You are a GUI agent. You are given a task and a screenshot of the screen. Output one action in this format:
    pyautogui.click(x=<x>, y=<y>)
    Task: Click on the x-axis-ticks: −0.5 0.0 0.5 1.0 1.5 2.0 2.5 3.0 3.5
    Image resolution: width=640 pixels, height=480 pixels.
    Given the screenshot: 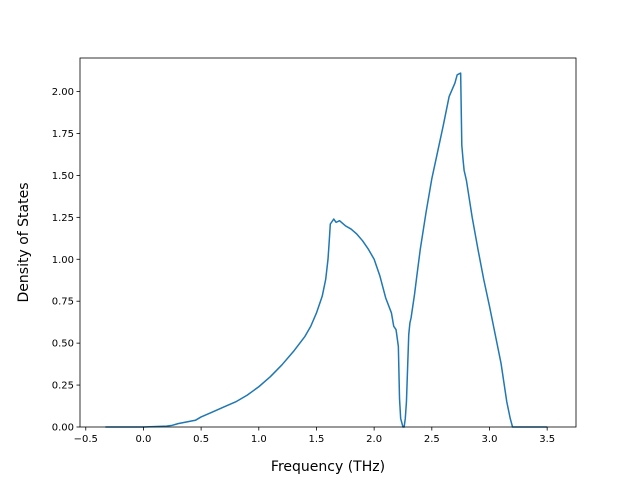 What is the action you would take?
    pyautogui.click(x=314, y=436)
    